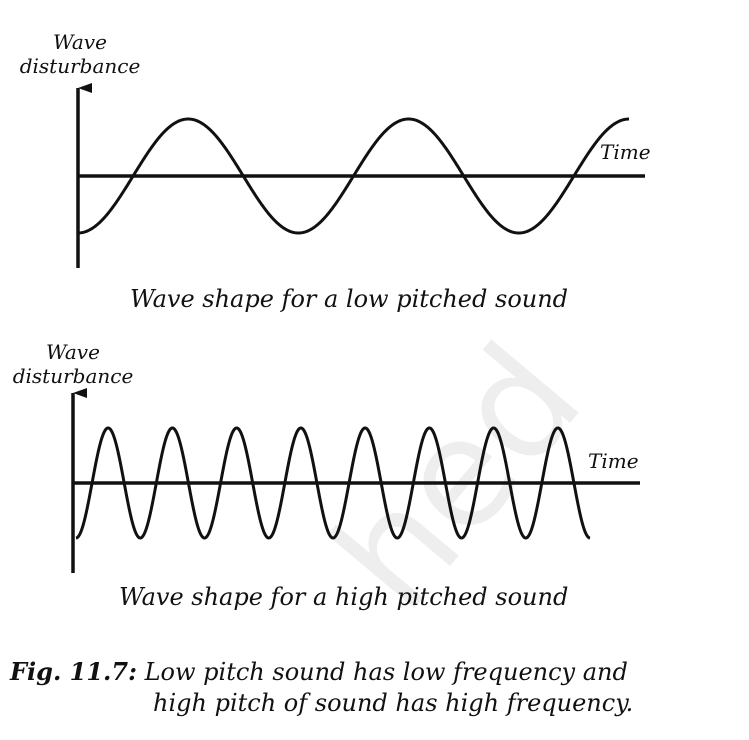  What do you see at coordinates (625, 152) in the screenshot?
I see `low-pitch-x-axis-label: Time` at bounding box center [625, 152].